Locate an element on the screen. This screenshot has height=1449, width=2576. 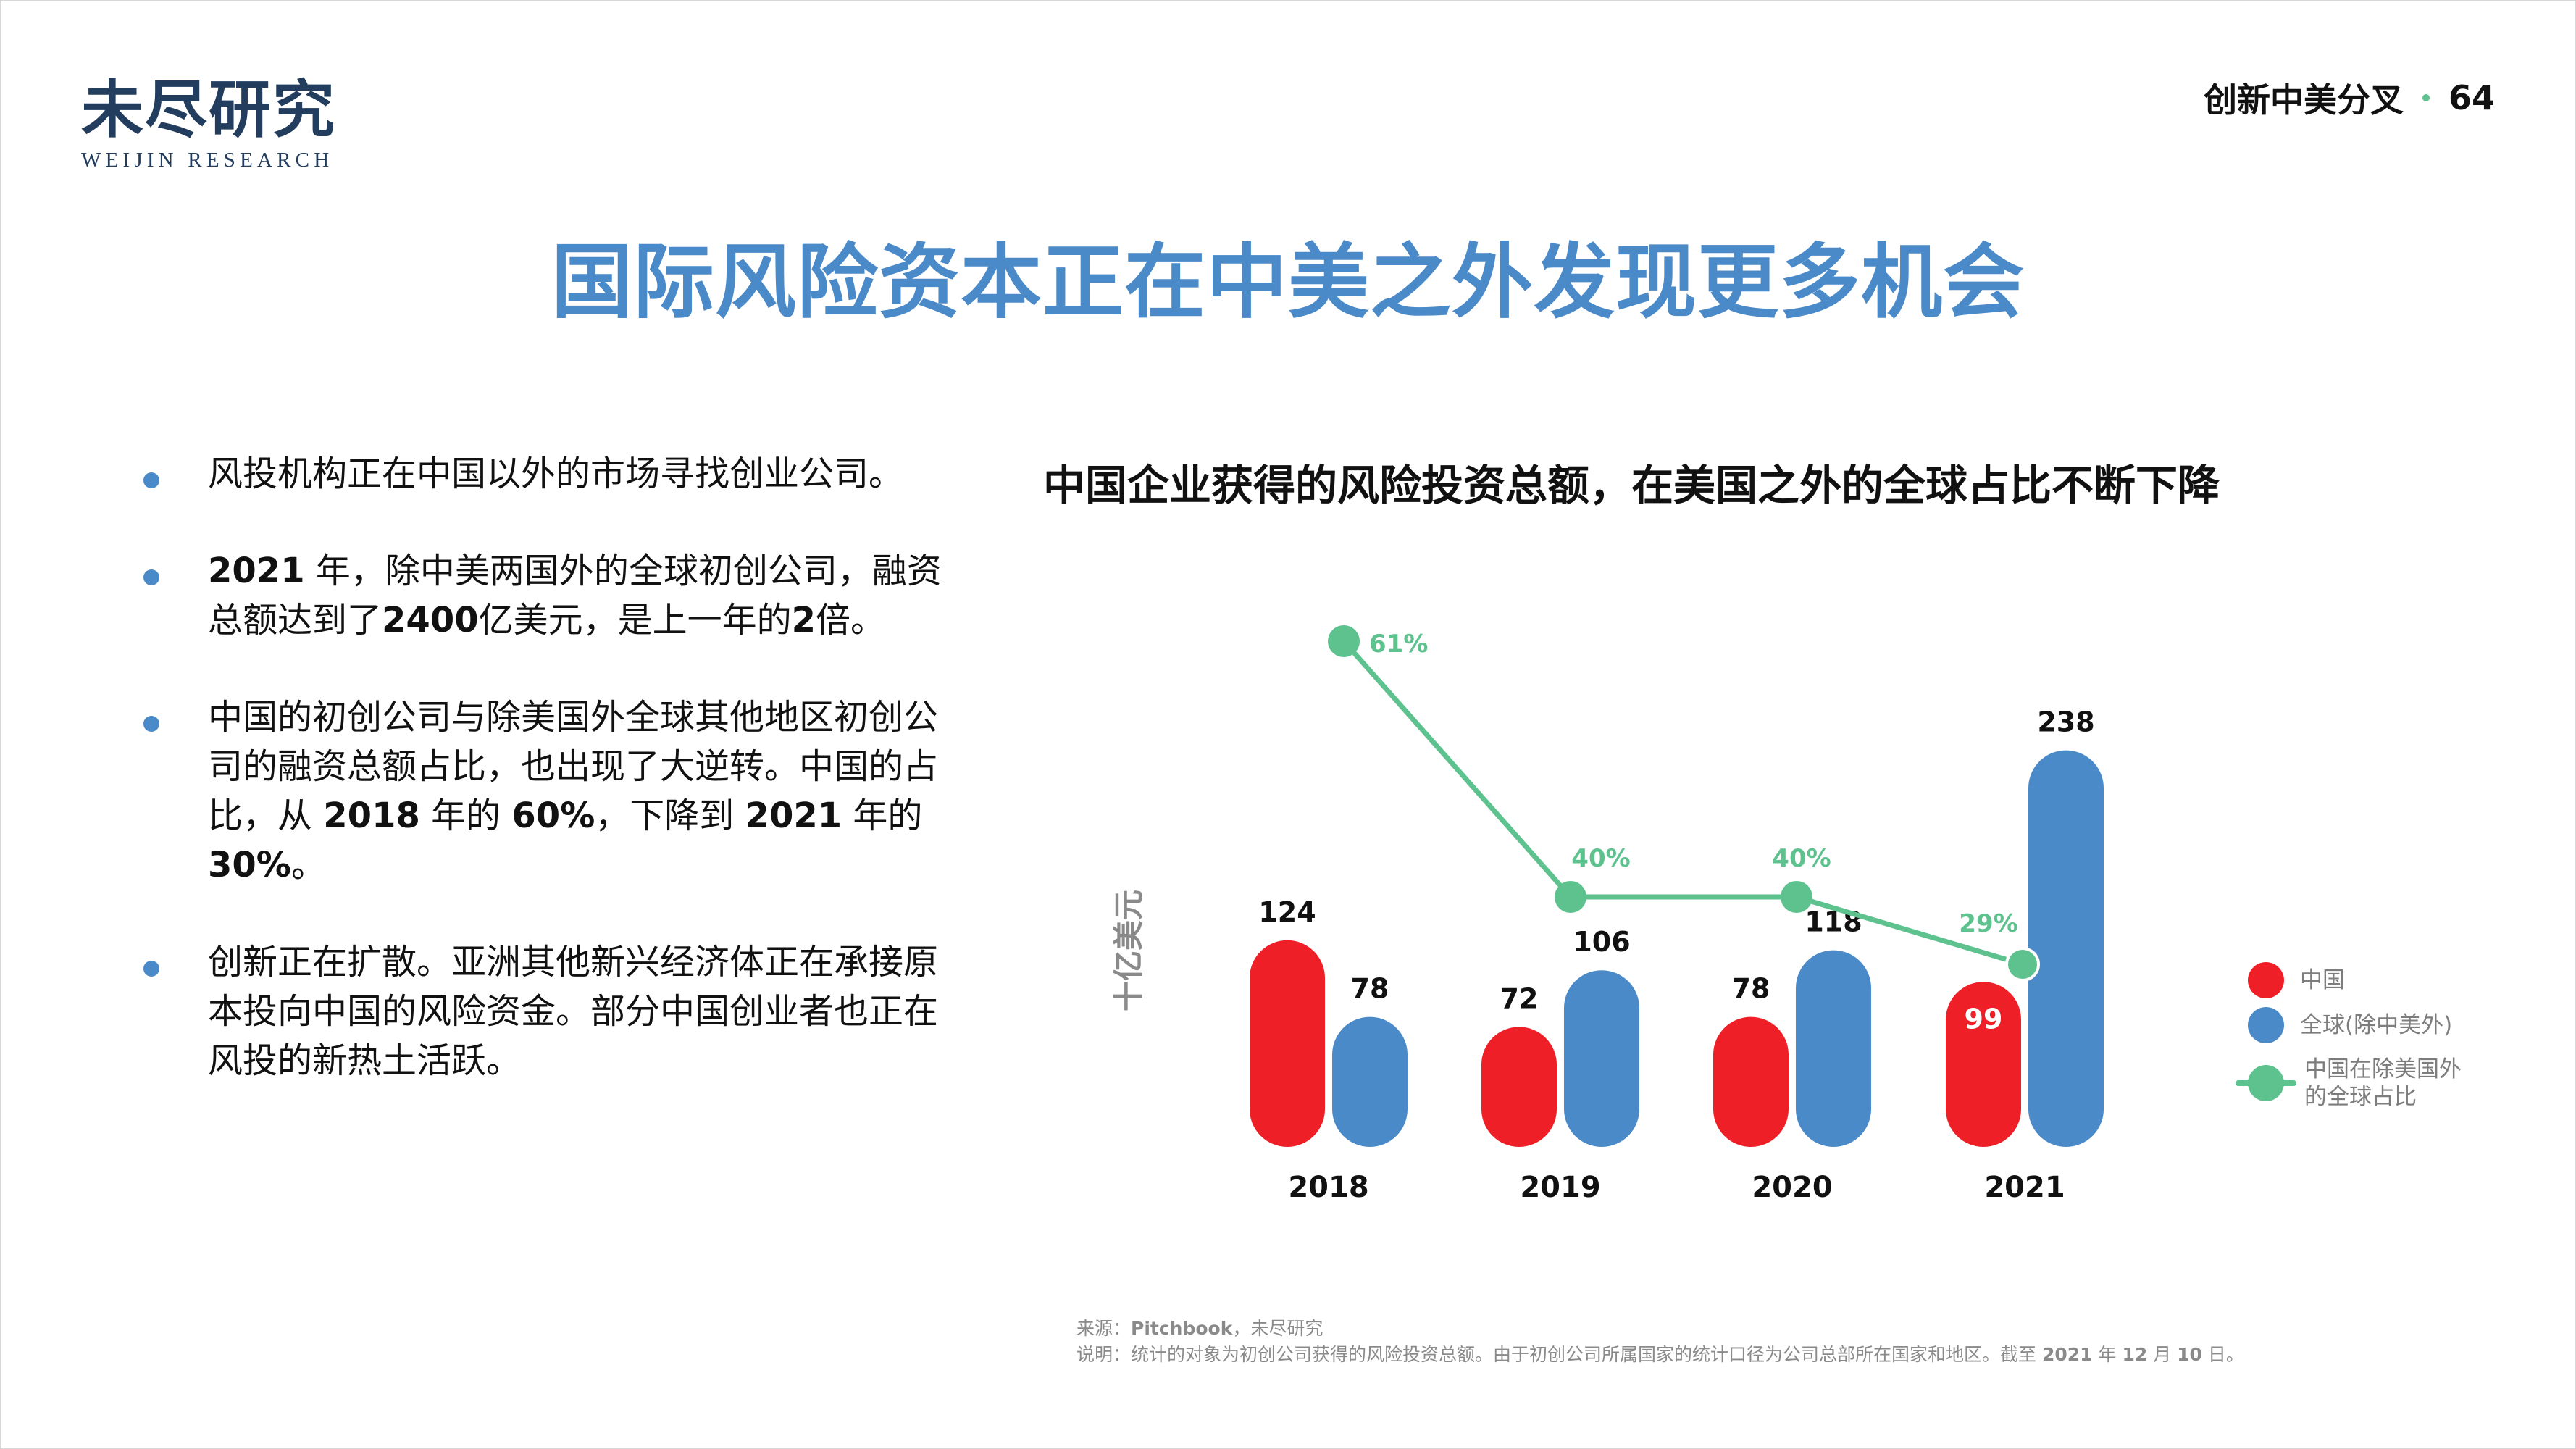
logo: 未尽研究 WEIJIN RESEARCH is located at coordinates (211, 123).